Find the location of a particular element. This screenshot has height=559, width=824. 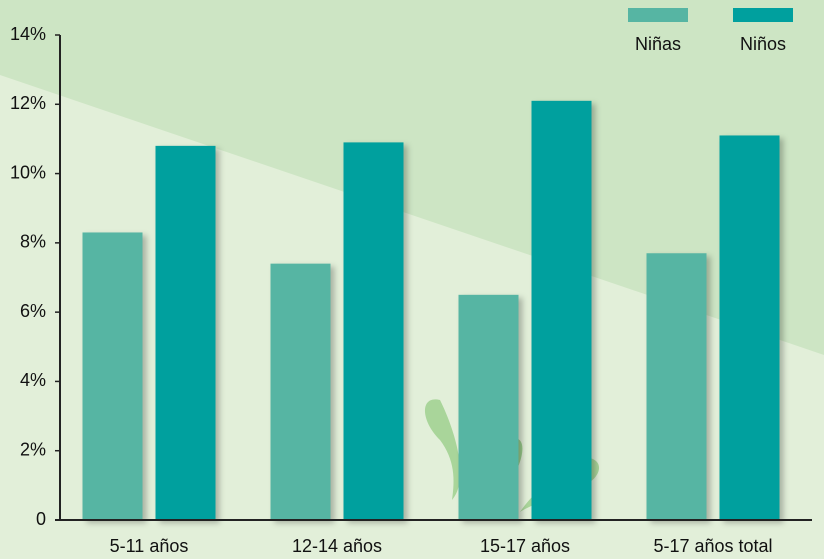

legend-label: Niños is located at coordinates (763, 44).